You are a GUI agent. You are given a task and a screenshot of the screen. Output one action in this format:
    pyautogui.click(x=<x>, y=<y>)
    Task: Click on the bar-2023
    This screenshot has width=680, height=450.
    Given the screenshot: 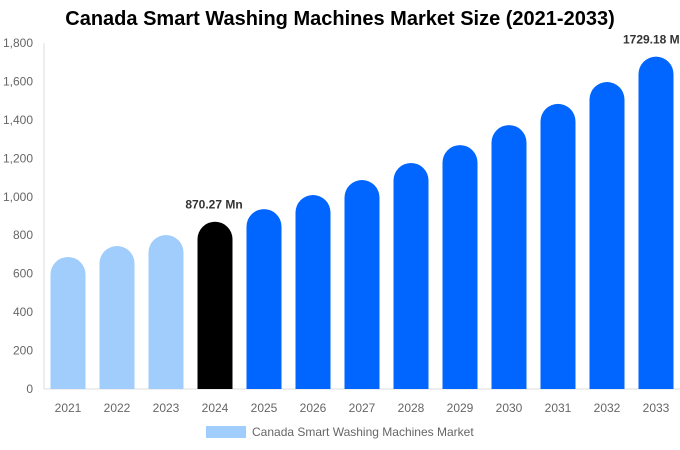 What is the action you would take?
    pyautogui.click(x=166, y=312)
    